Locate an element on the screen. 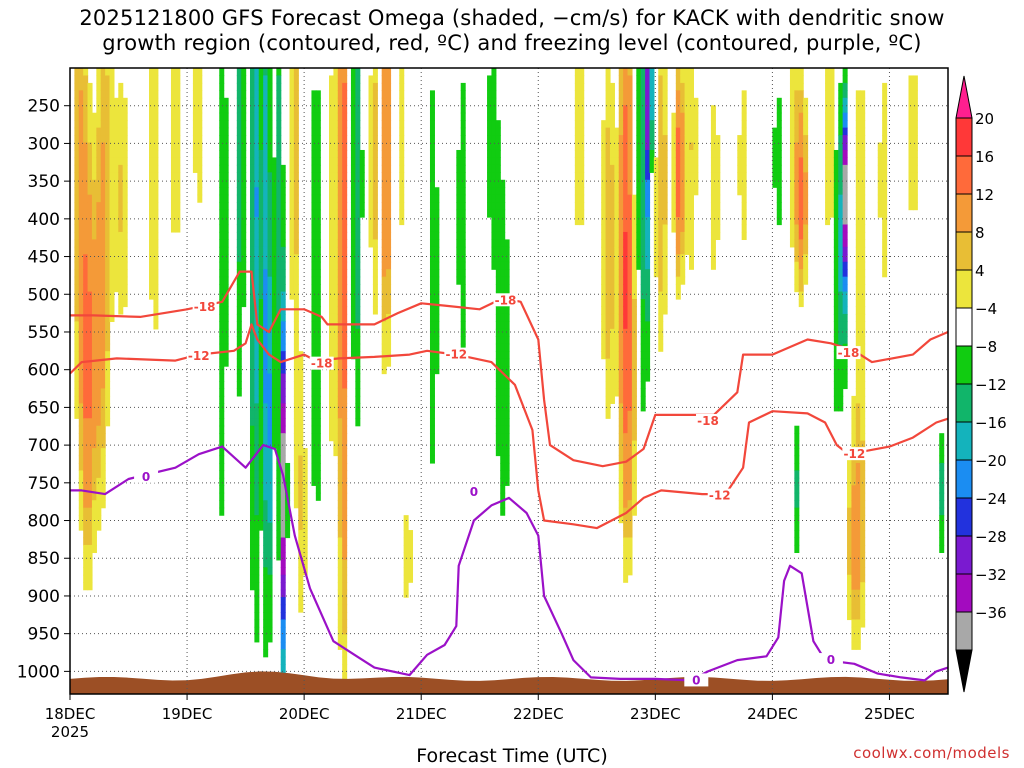 The width and height of the screenshot is (1024, 768). contour-label-bg is located at coordinates (708, 420).